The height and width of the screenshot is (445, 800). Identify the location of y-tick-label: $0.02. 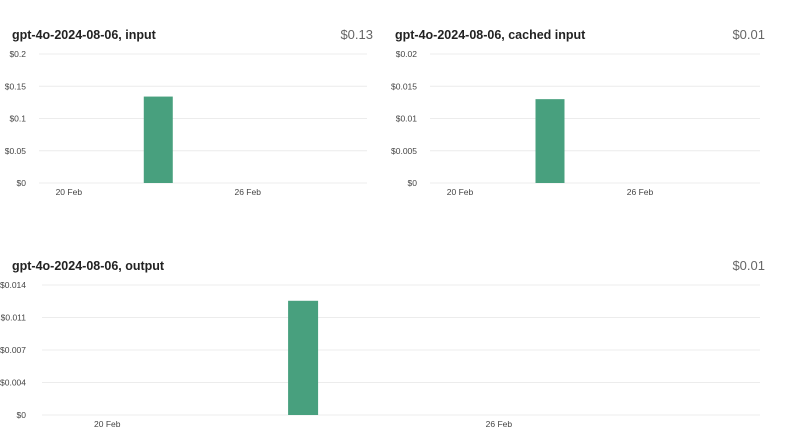
(407, 54).